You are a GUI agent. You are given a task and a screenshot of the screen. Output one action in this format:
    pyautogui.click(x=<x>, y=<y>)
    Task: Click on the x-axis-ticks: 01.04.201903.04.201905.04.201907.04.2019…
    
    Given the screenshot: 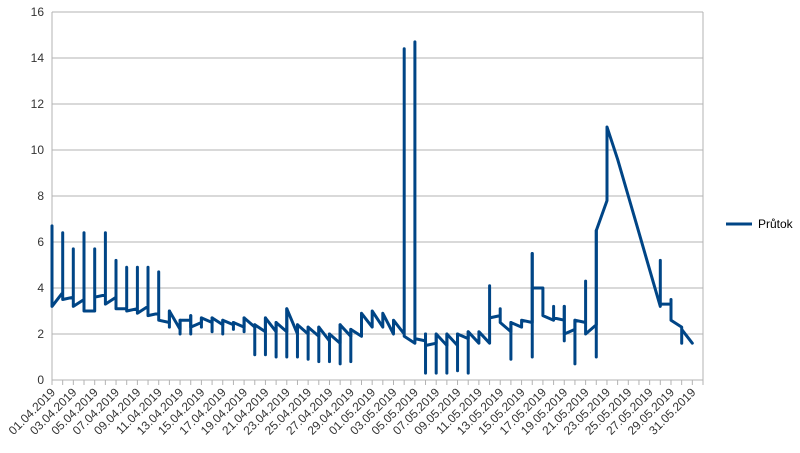 What is the action you would take?
    pyautogui.click(x=355, y=409)
    